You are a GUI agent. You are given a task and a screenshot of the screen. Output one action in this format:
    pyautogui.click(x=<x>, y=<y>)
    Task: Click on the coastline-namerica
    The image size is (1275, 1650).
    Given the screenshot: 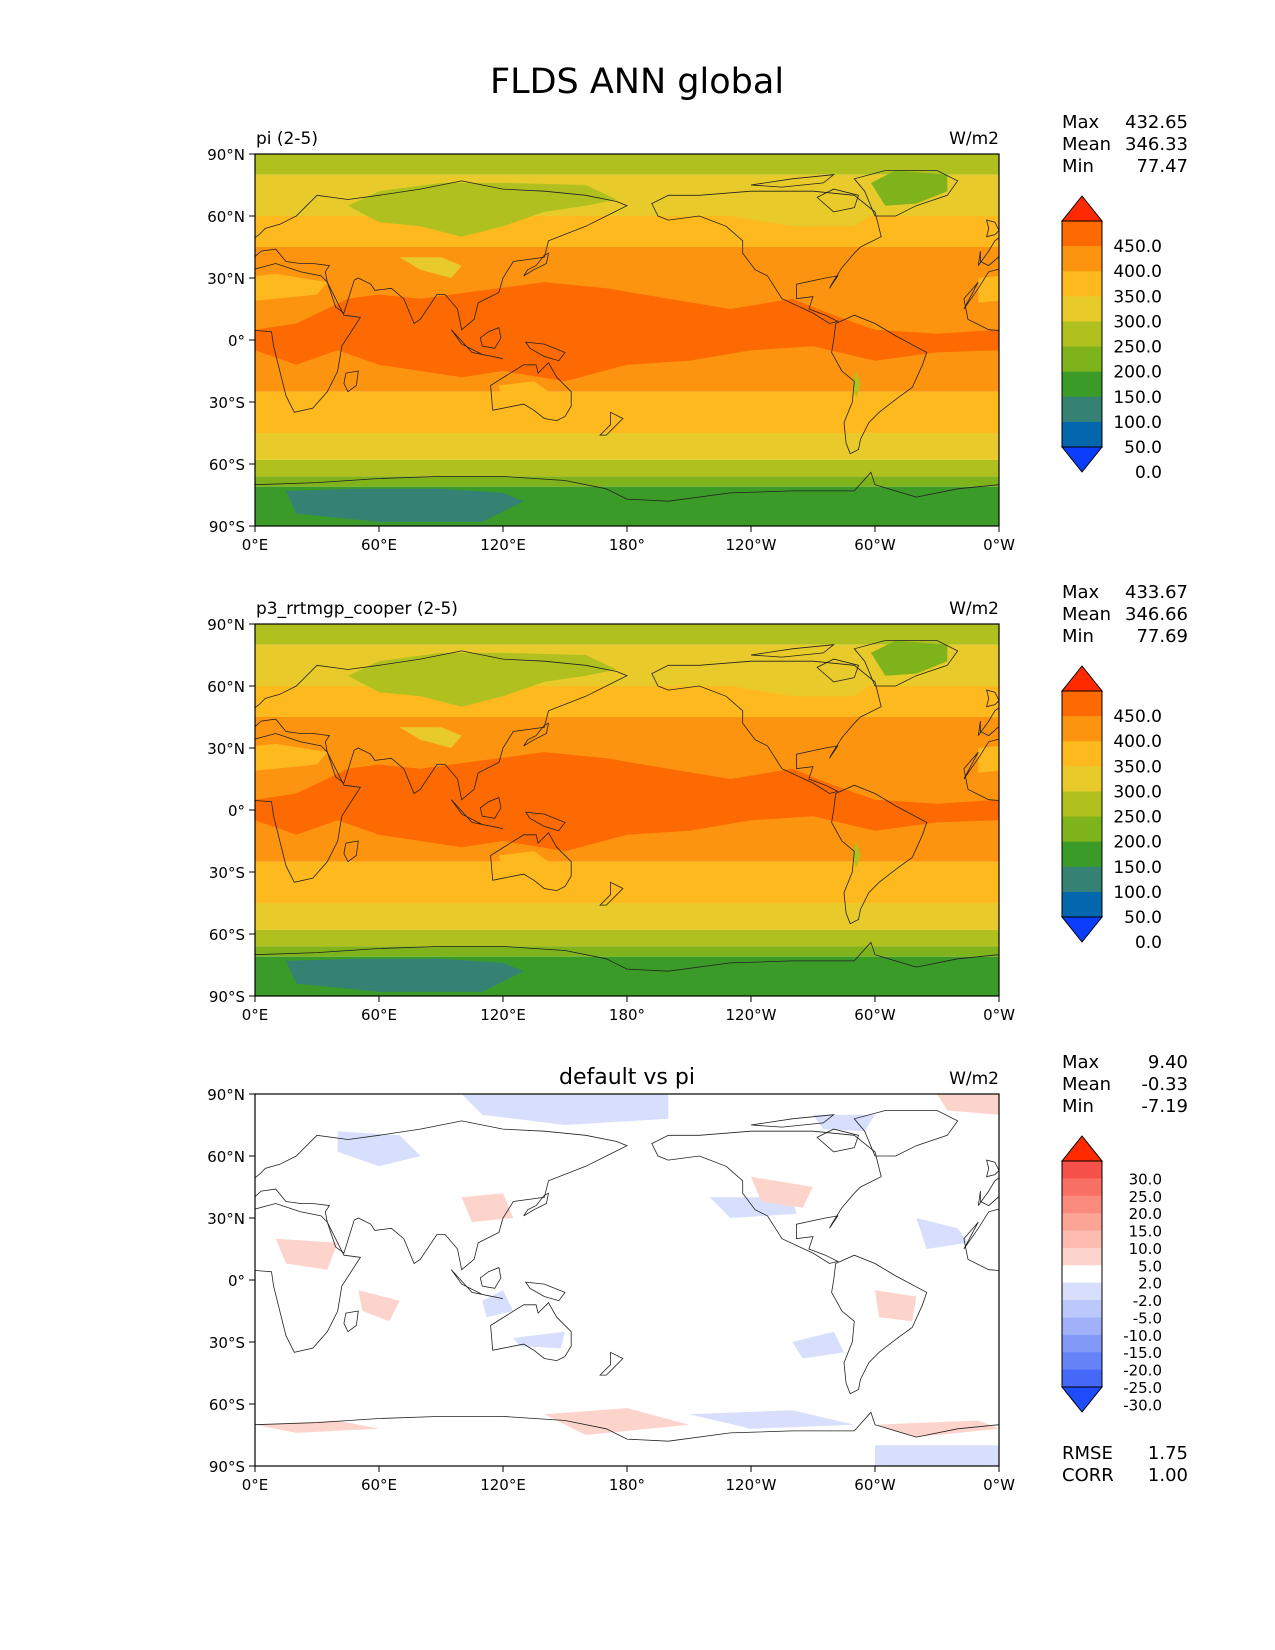 What is the action you would take?
    pyautogui.click(x=766, y=1197)
    